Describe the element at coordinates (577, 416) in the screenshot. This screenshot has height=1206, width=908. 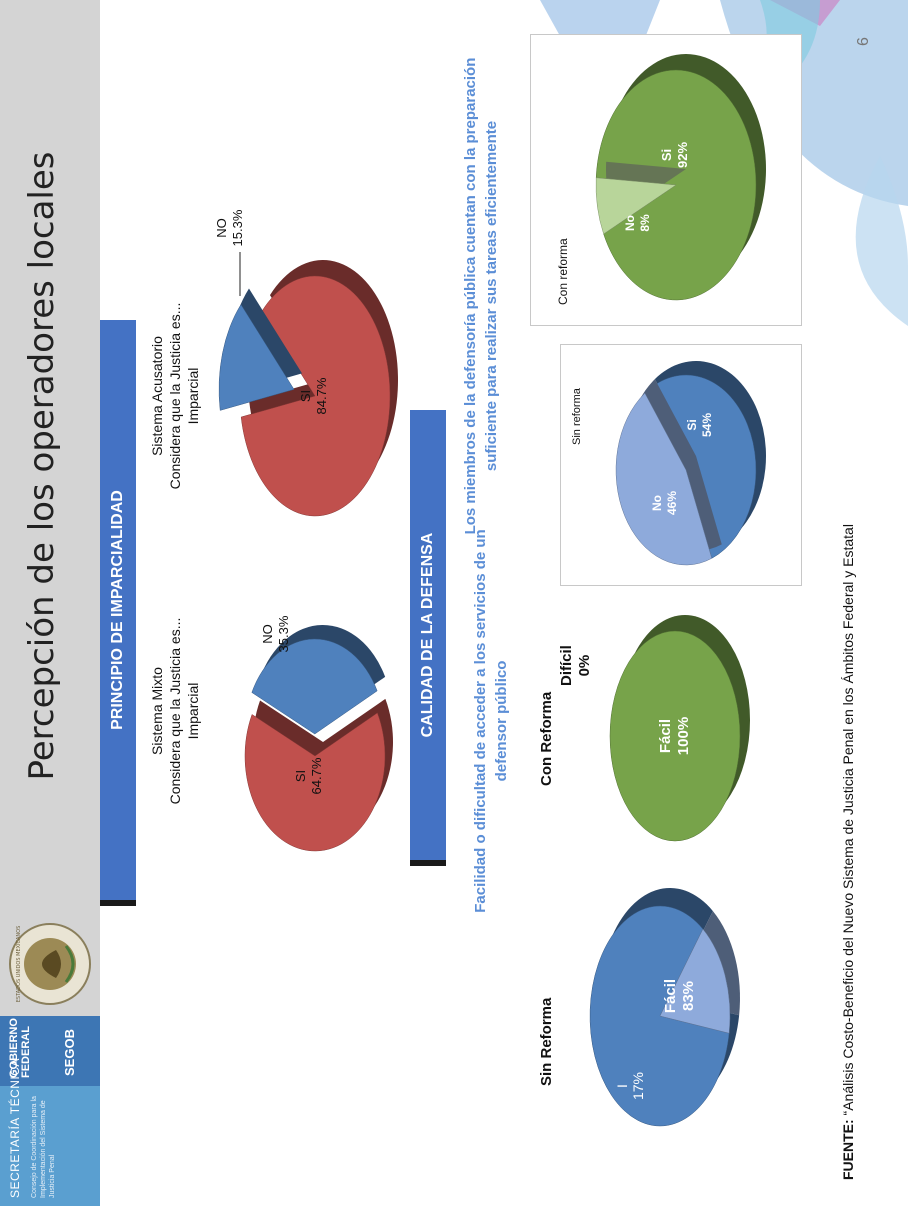
I see `chart-e-title: Sin reforma` at that location.